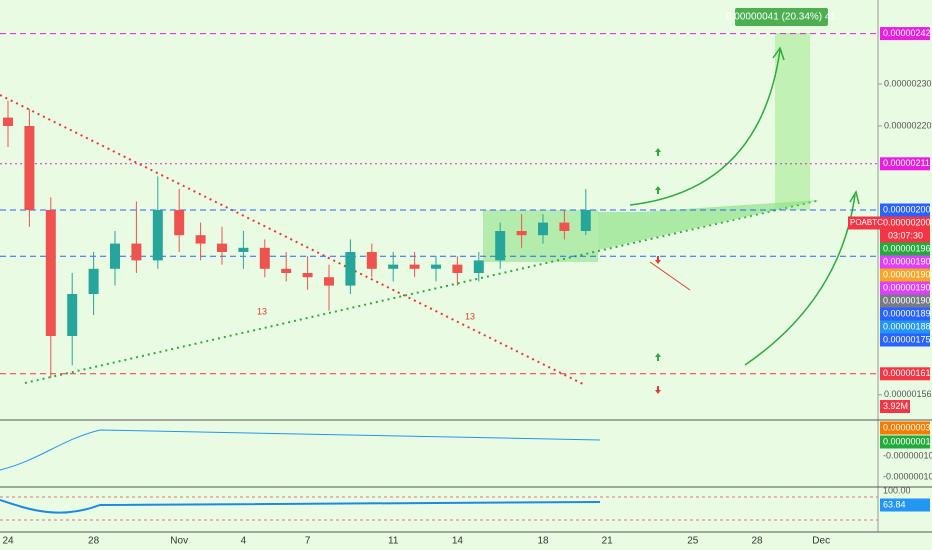 The height and width of the screenshot is (550, 932). I want to click on y-tick-label: 0.00000220, so click(908, 125).